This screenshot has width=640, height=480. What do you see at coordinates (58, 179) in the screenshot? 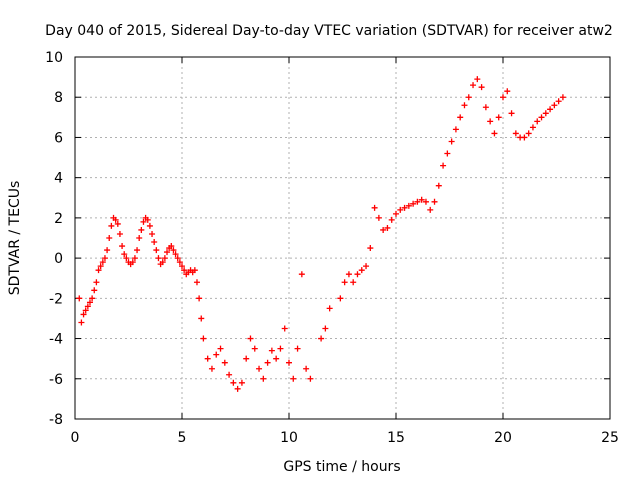
I see `y-tick-label: 4` at bounding box center [58, 179].